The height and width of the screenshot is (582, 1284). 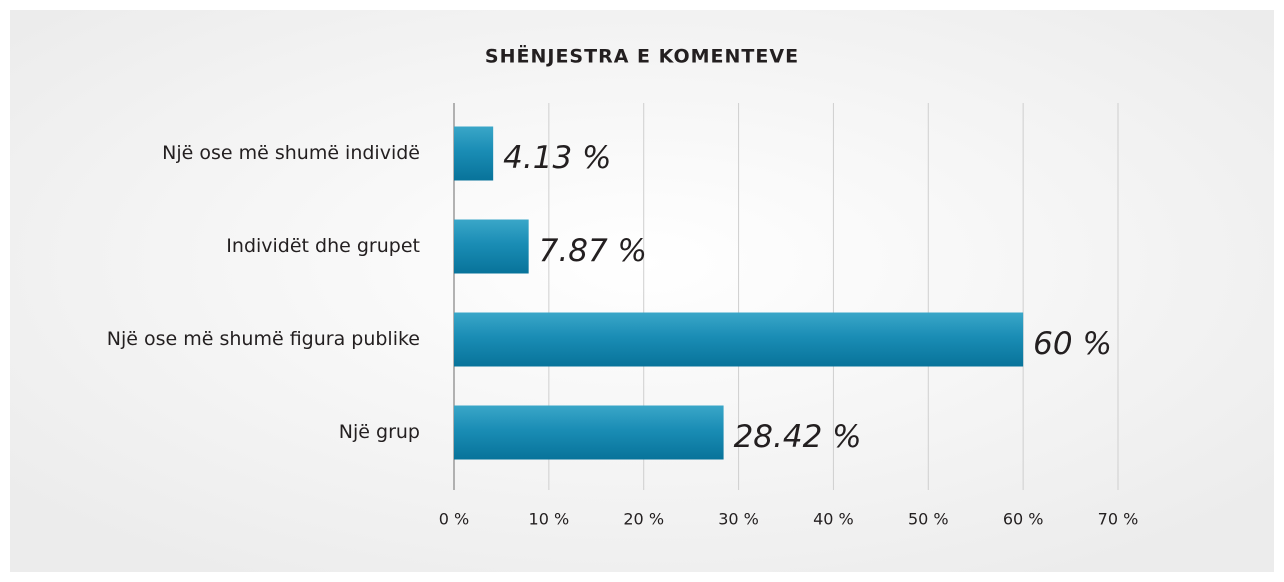 What do you see at coordinates (593, 251) in the screenshot?
I see `value-label: 7.87 %` at bounding box center [593, 251].